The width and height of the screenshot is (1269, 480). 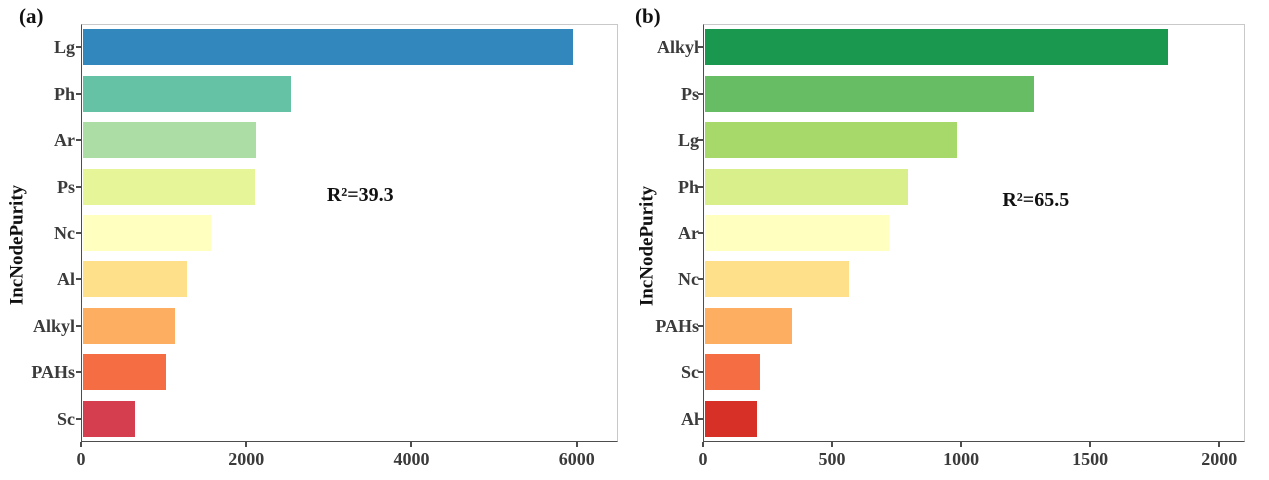 I want to click on category-label-sc-b: Sc, so click(x=690, y=372).